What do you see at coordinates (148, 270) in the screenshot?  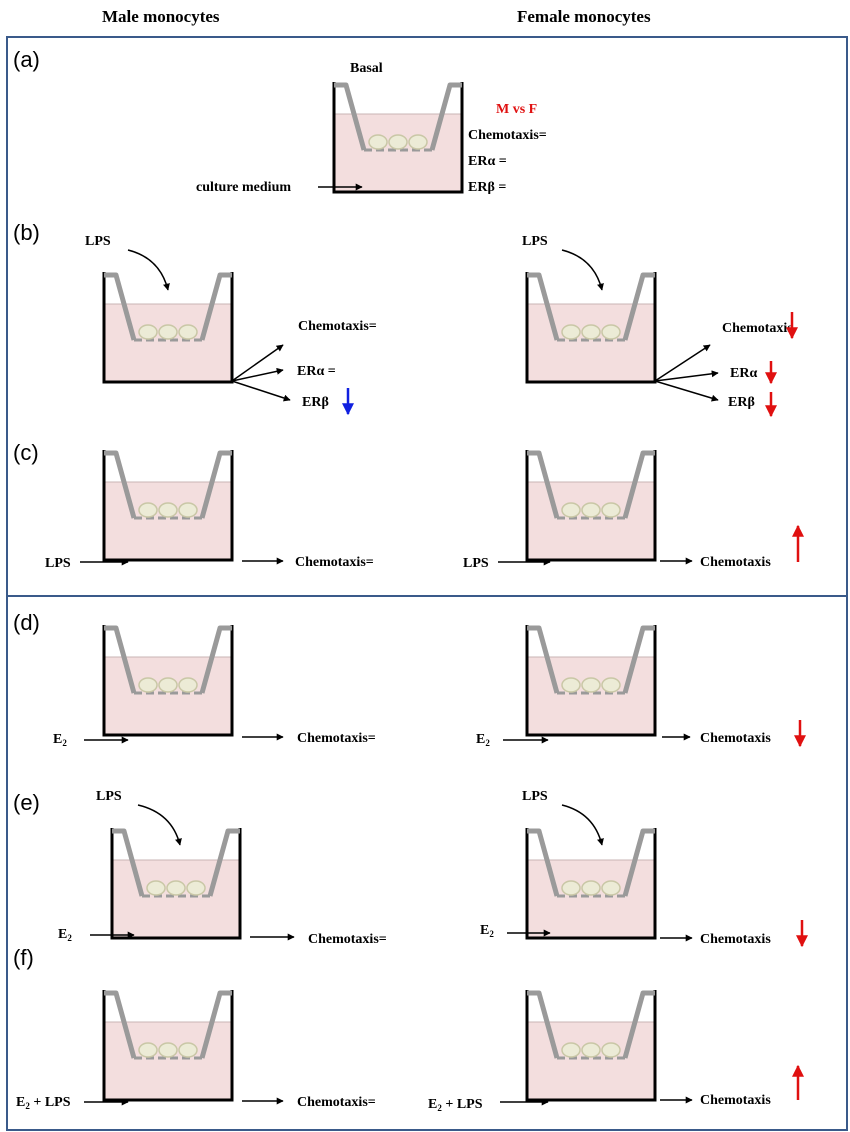 I see `lps-arrow-b-male` at bounding box center [148, 270].